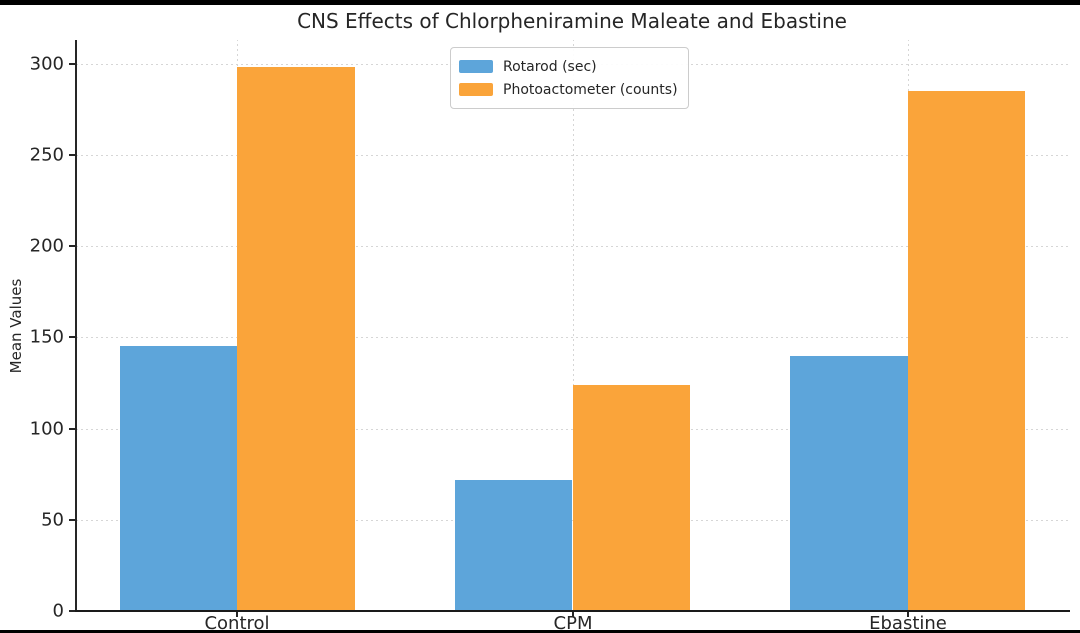 This screenshot has height=633, width=1080. I want to click on gridline-vertical, so click(573, 325).